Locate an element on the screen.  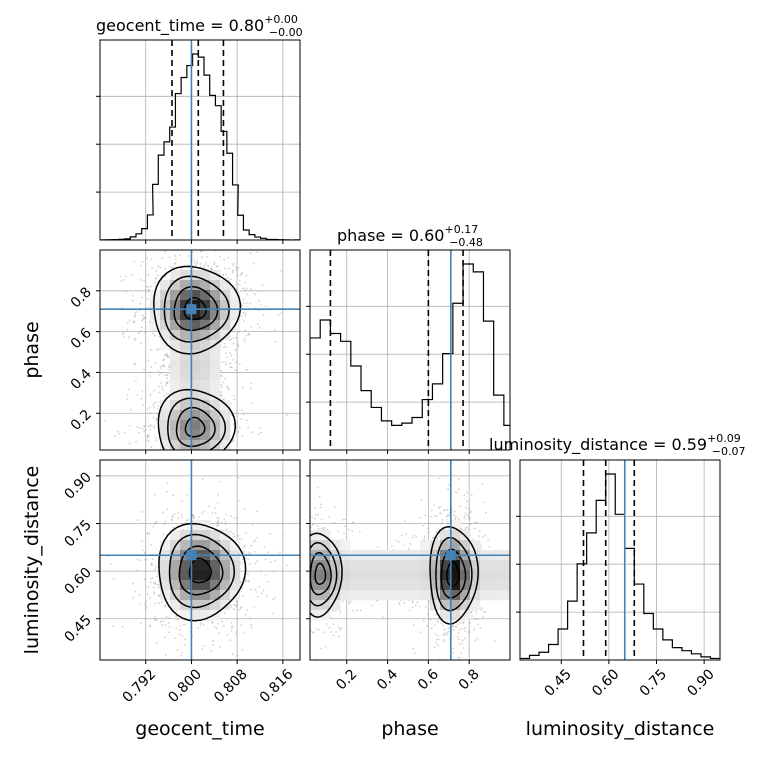
x-tick-label: 0.4 is located at coordinates (387, 679).